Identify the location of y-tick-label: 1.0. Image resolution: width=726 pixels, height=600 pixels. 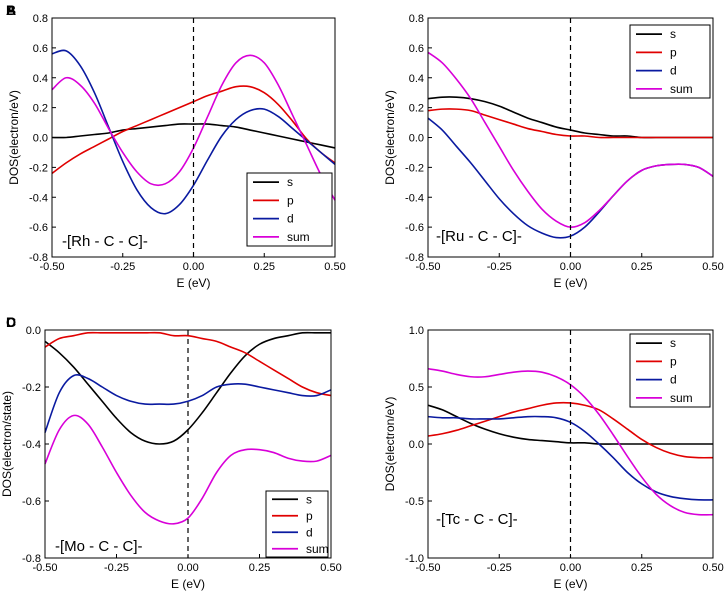
(416, 331).